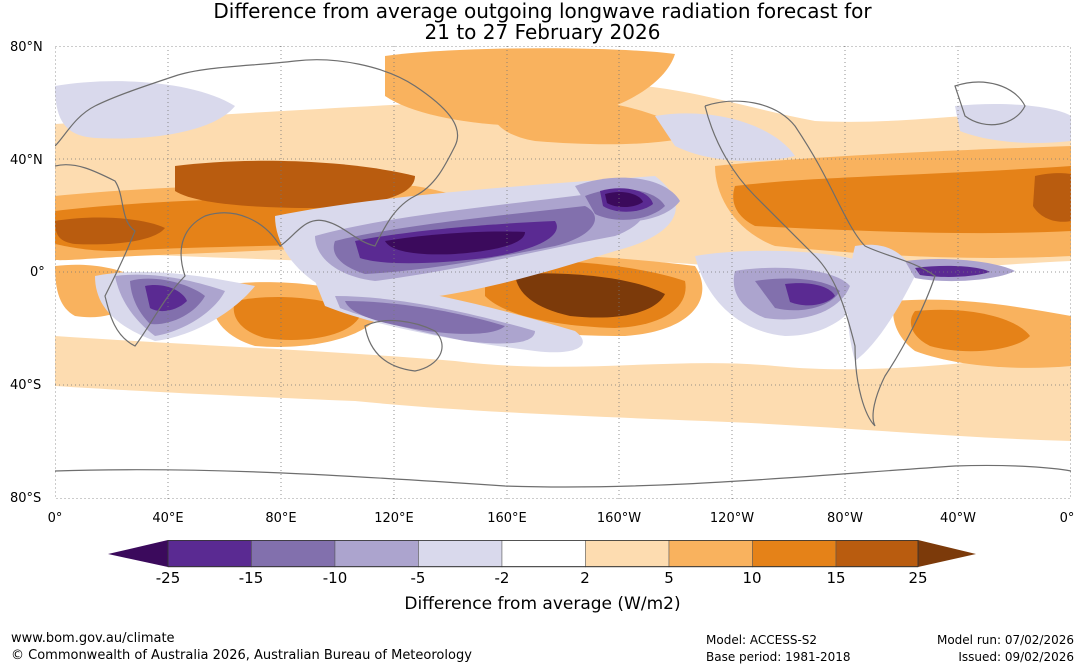 Image resolution: width=1085 pixels, height=667 pixels. I want to click on brown-patch-central-asia, so click(295, 184).